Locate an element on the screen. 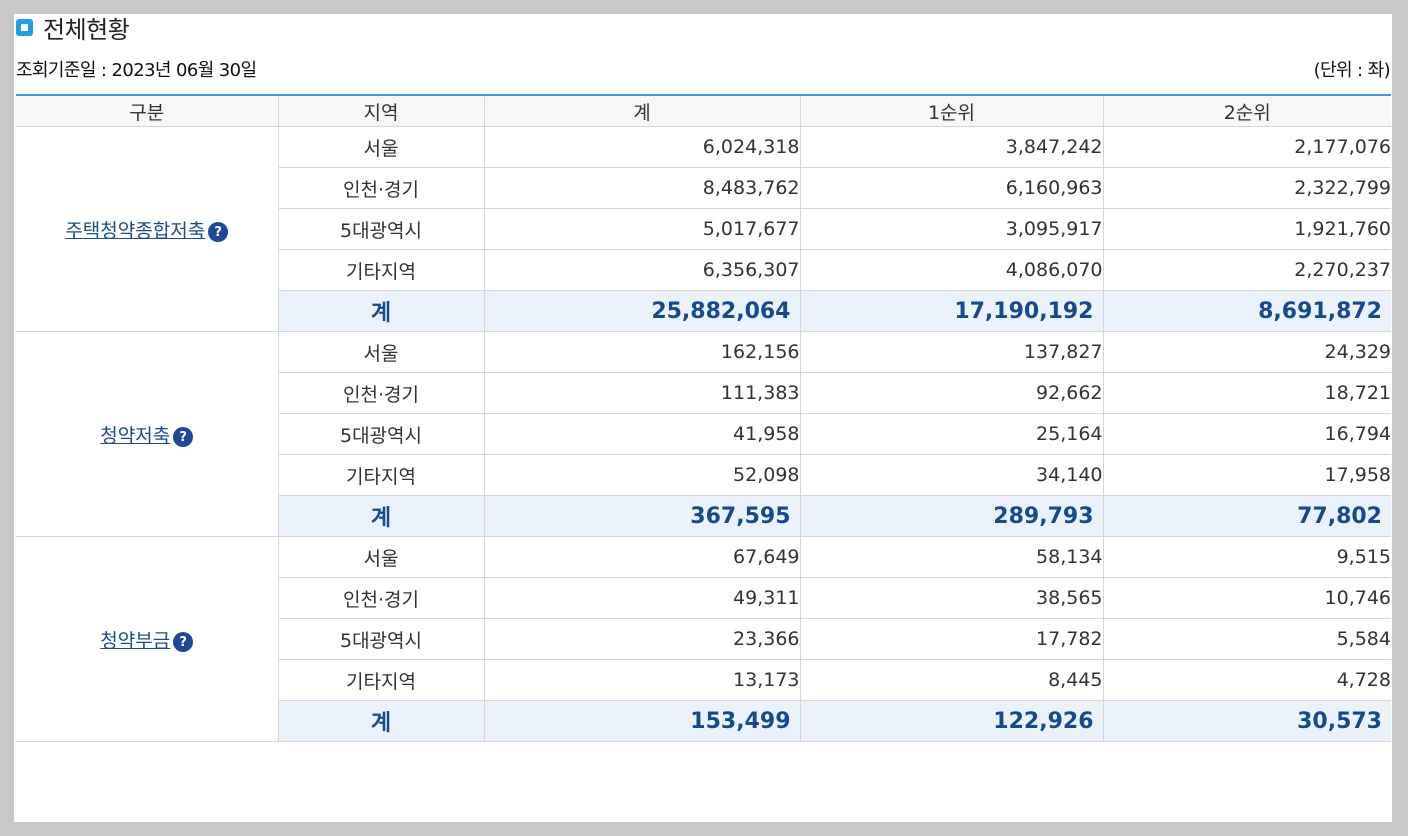 The image size is (1408, 836). total-cell: 67,649 is located at coordinates (642, 557).